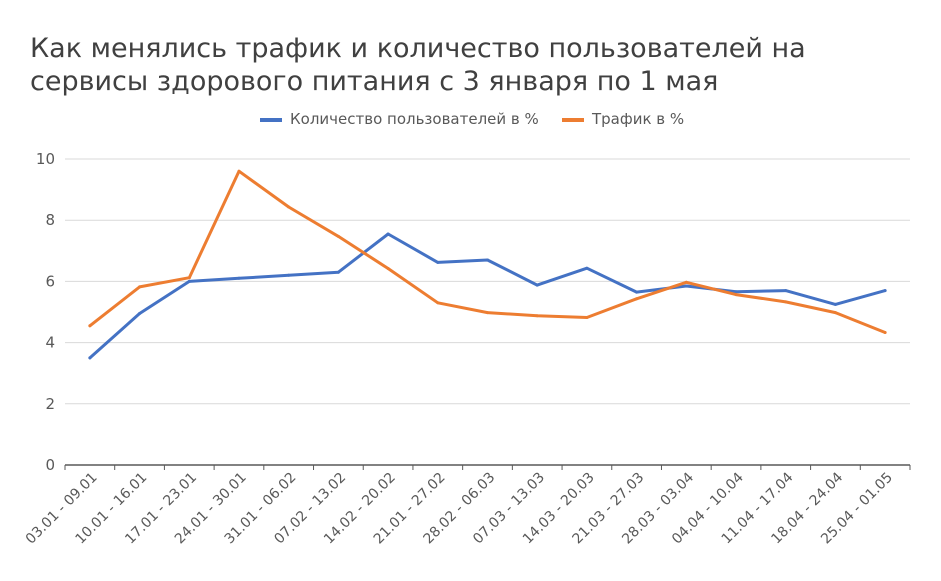  I want to click on y-tick-label: 0, so click(50, 465).